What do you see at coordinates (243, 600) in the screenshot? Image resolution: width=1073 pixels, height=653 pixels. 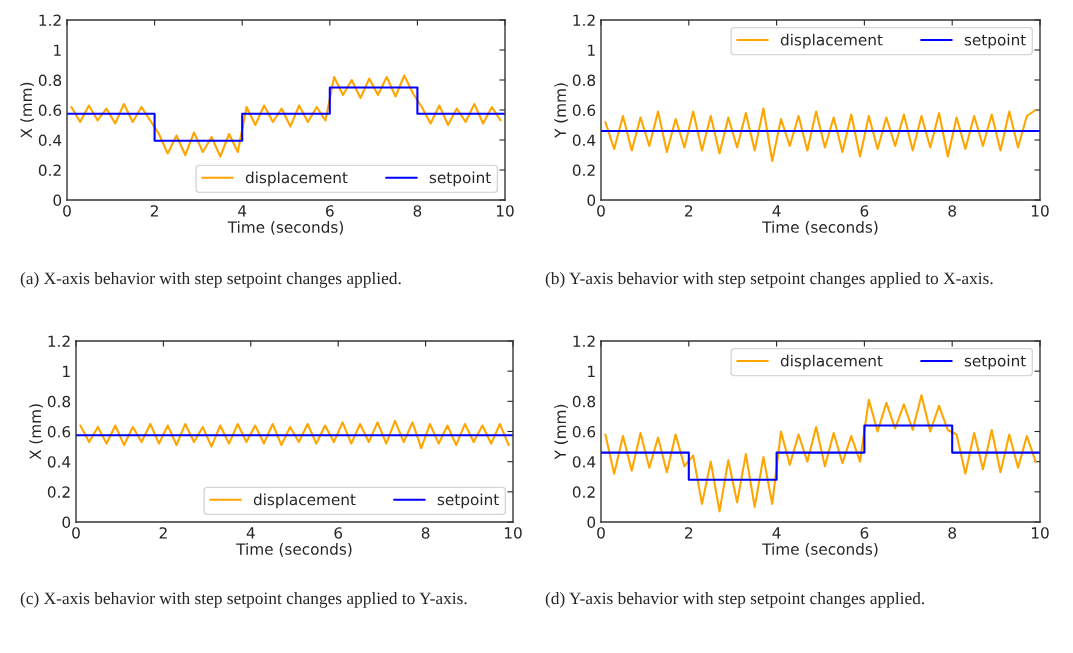 I see `text: (c) X-axis behavior with step setpoint changes applied to Y-axis.` at bounding box center [243, 600].